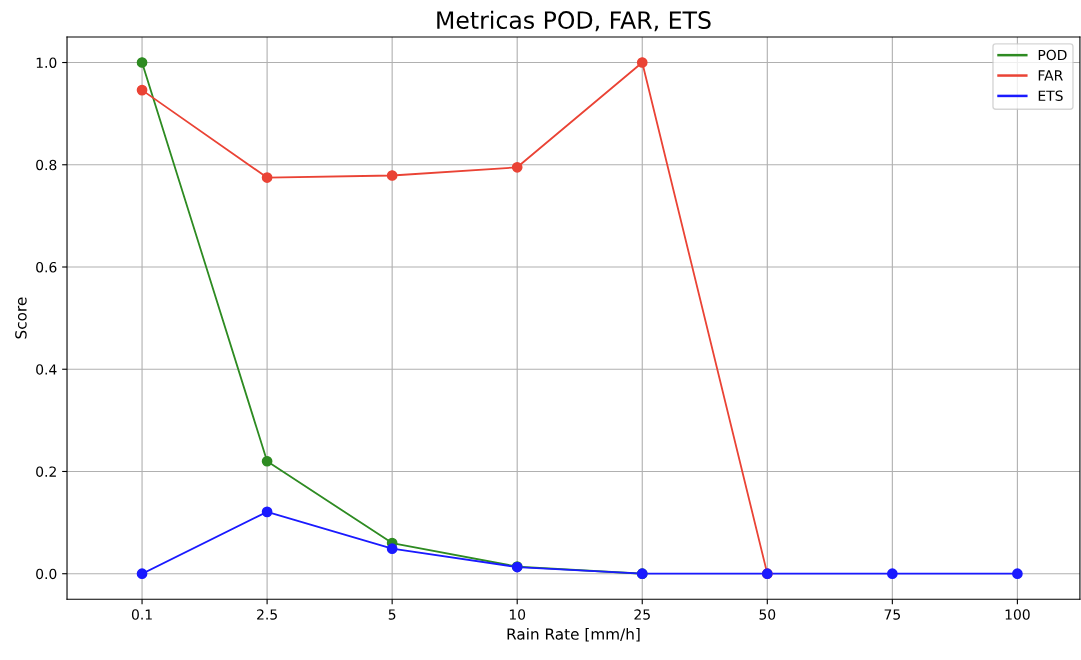 This screenshot has width=1081, height=660. I want to click on y-tick-label: 0.4, so click(46, 369).